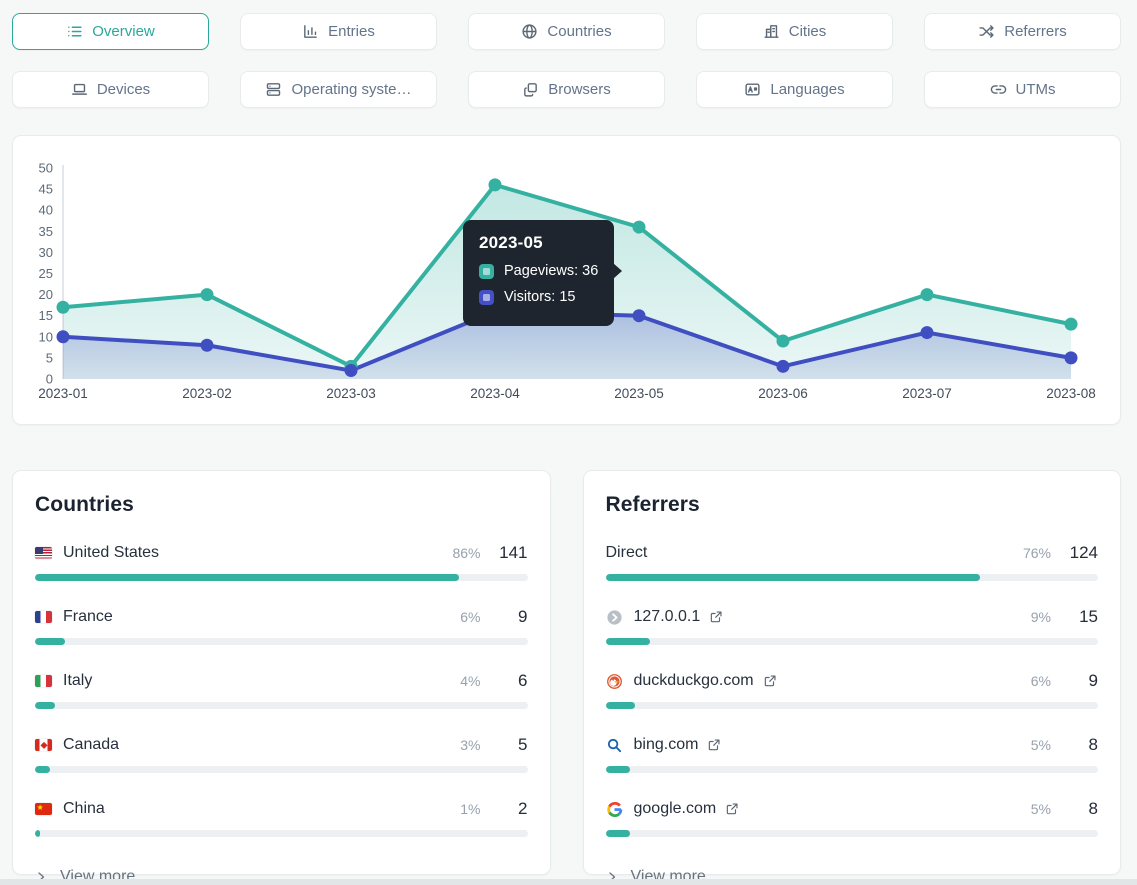 The width and height of the screenshot is (1137, 885). I want to click on svg-text: 0, so click(49, 379).